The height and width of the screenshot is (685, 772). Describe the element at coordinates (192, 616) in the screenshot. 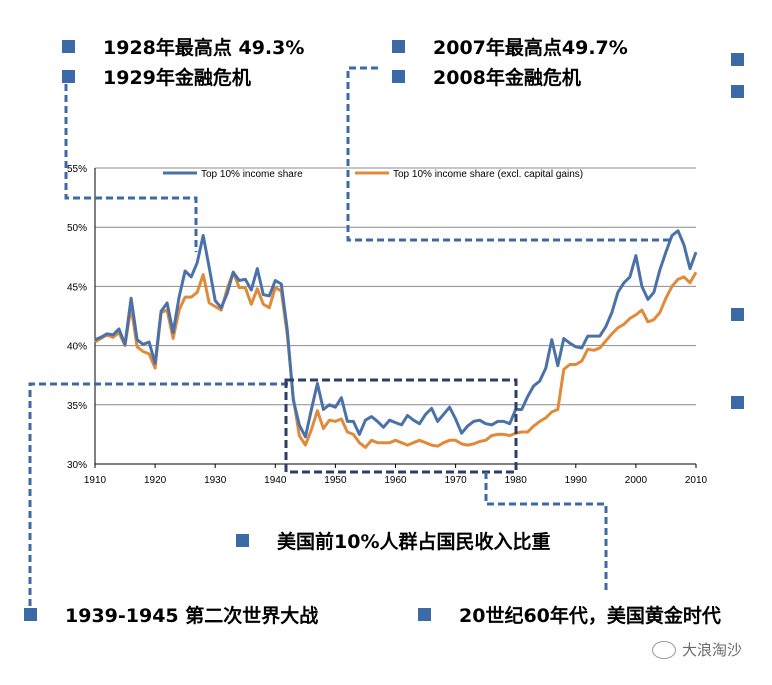

I see `annotation-text: 1939-1945 第二次世界大战` at that location.